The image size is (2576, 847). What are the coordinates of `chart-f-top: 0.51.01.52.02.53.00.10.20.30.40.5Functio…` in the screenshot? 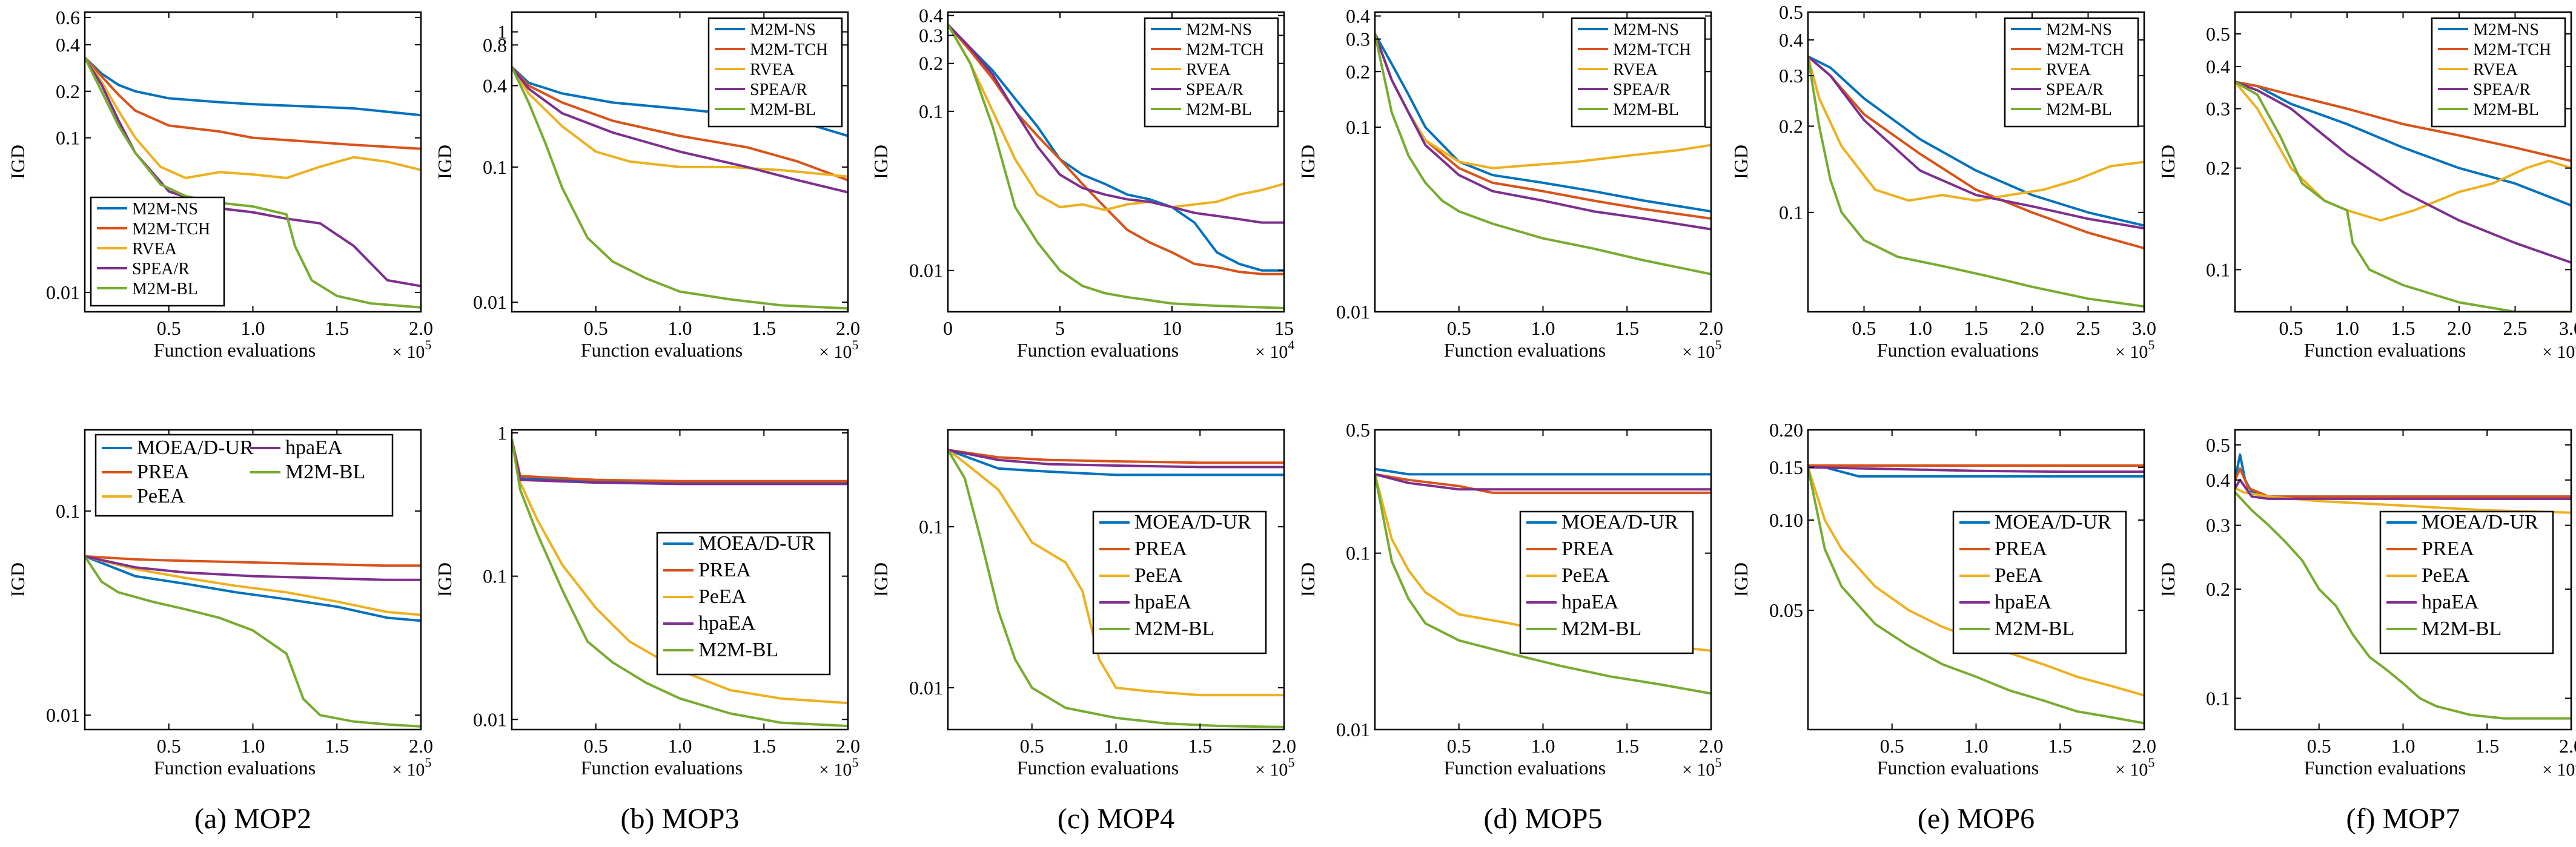 It's located at (2366, 187).